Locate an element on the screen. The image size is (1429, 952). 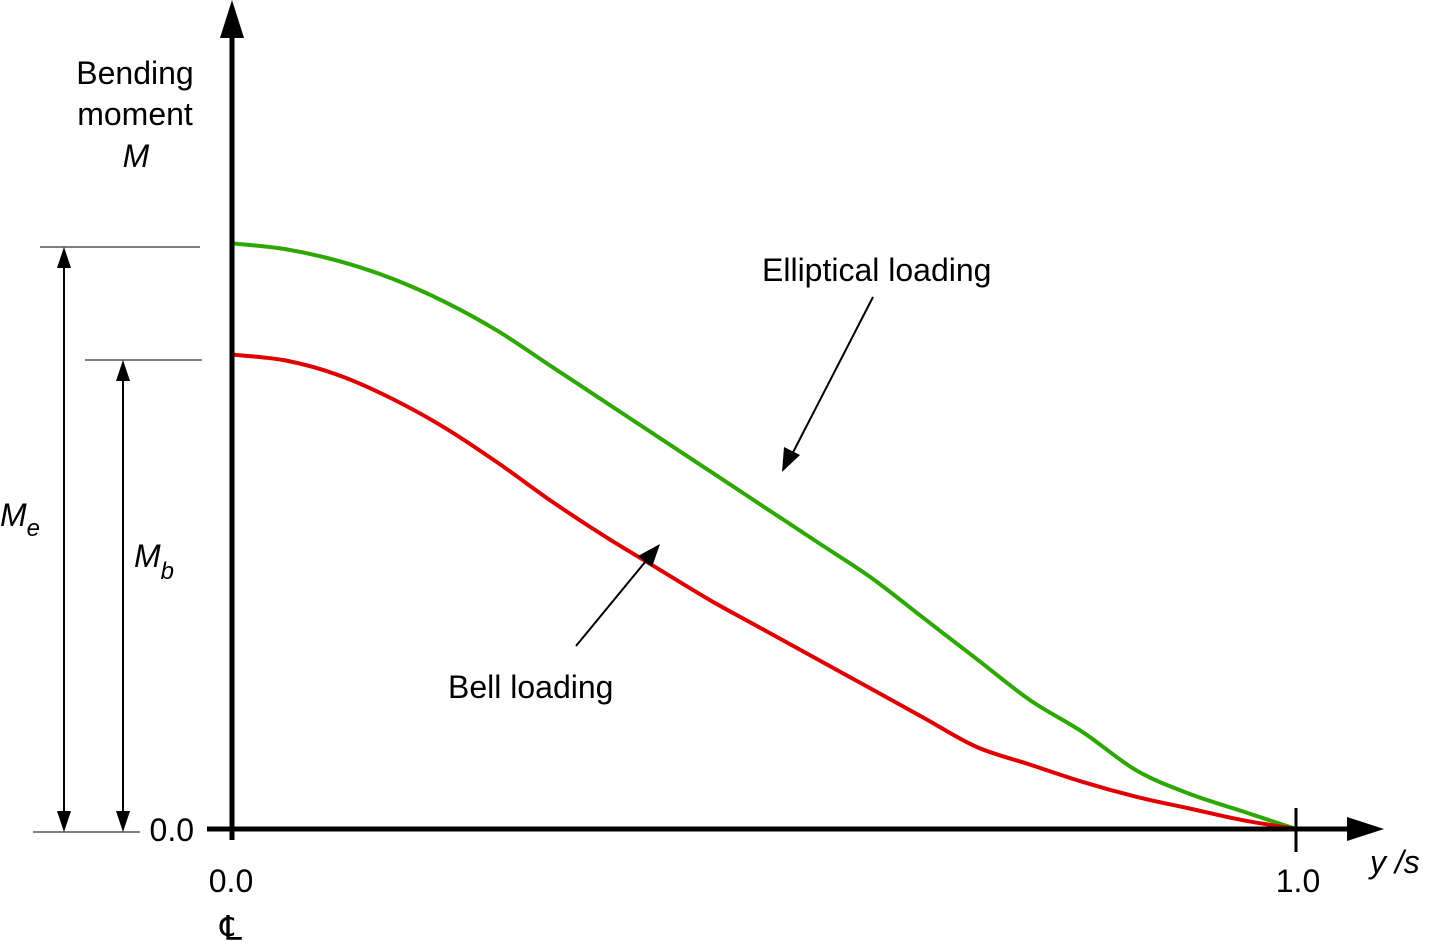
x-axis-arrowhead is located at coordinates (1365, 829).